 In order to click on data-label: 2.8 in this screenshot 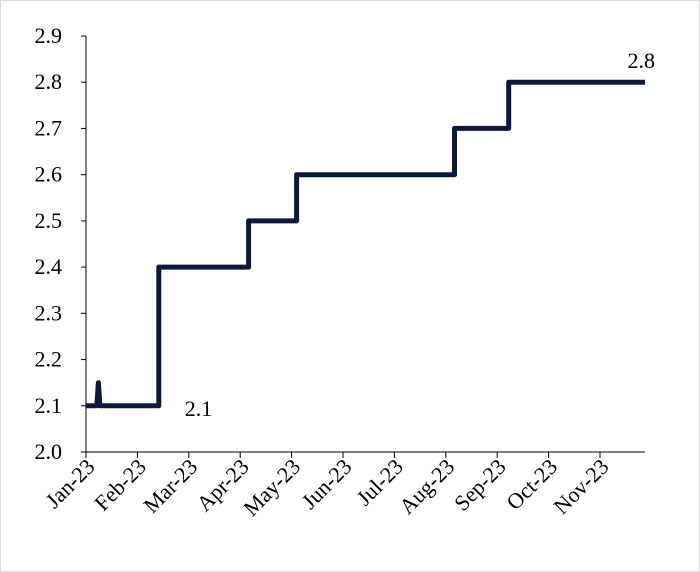, I will do `click(642, 60)`.